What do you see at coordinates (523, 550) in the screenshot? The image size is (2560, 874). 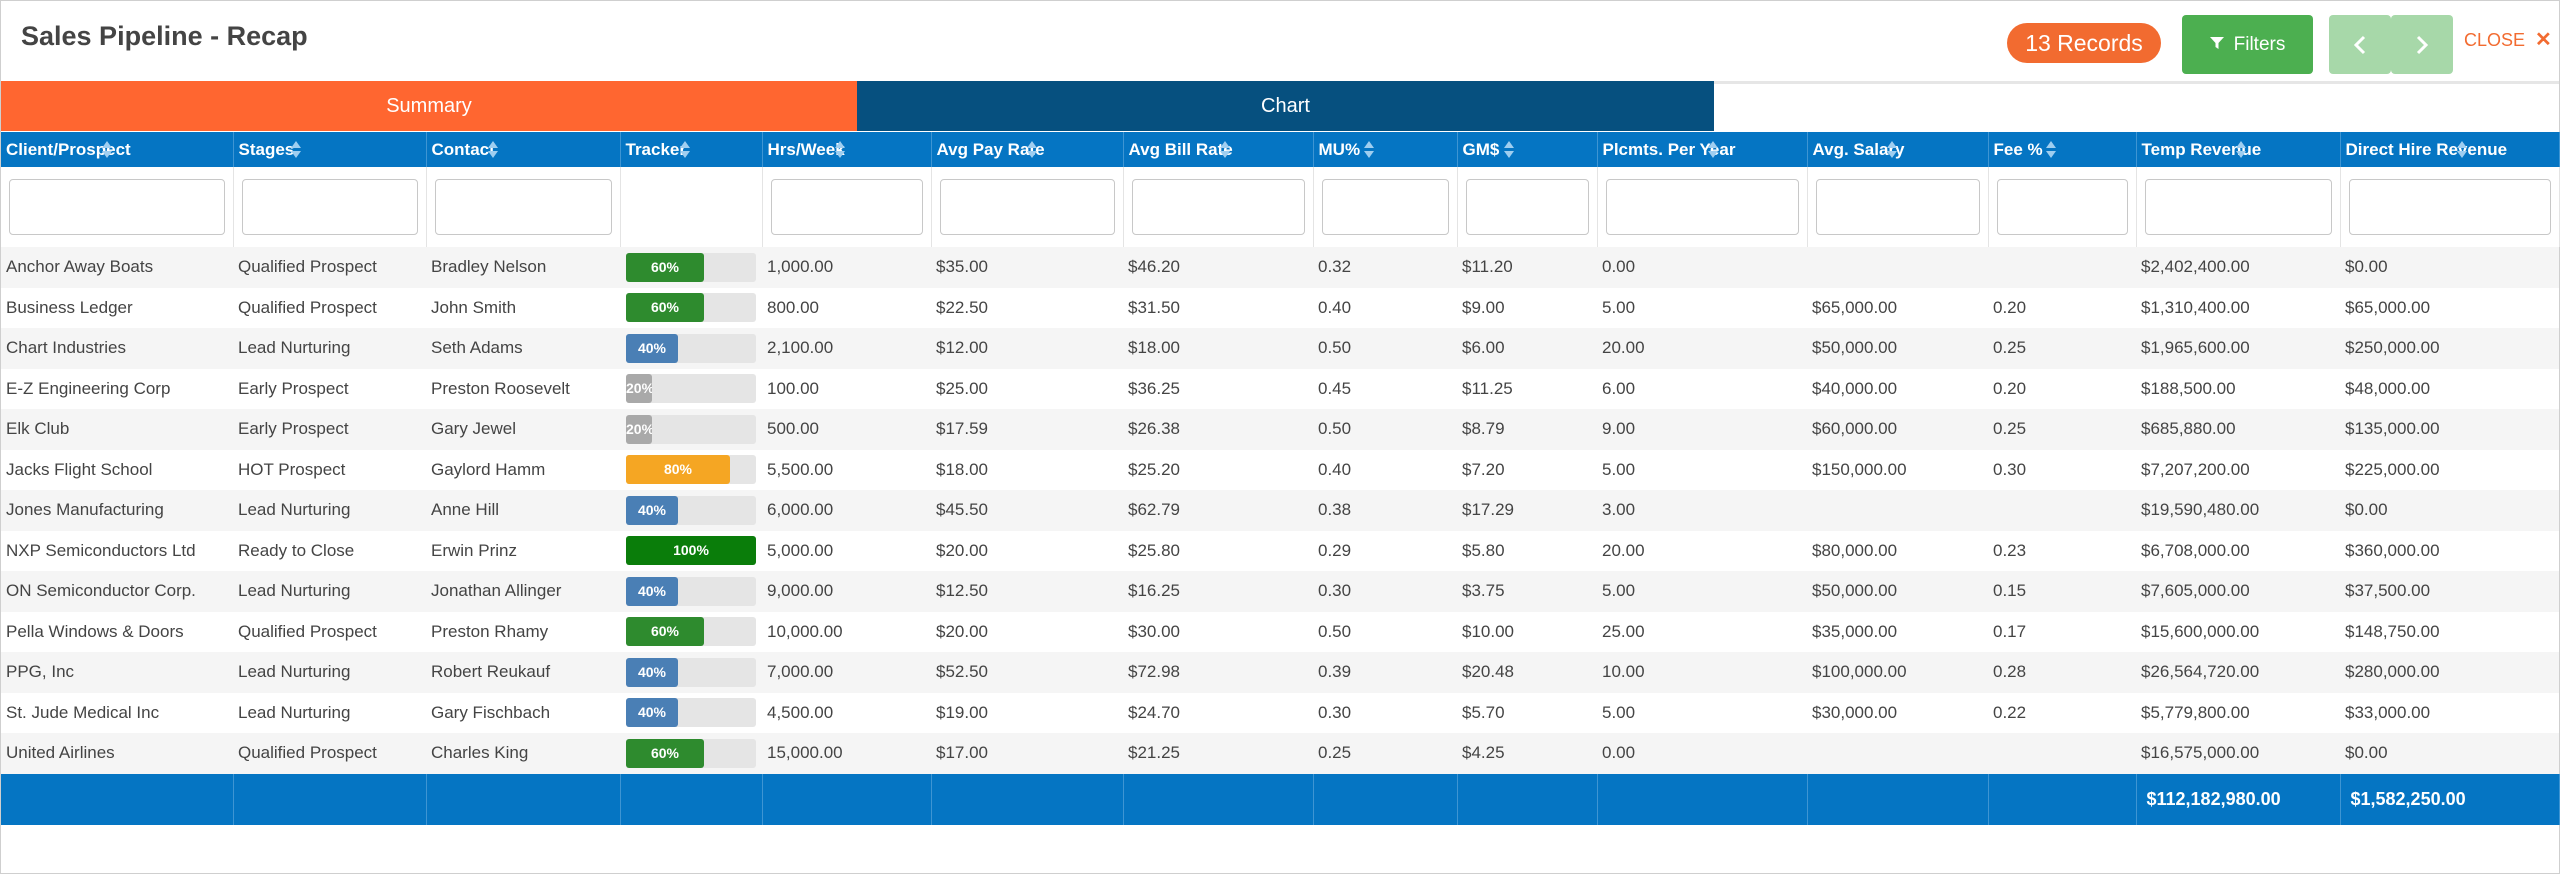 I see `cell-contact: Erwin Prinz` at bounding box center [523, 550].